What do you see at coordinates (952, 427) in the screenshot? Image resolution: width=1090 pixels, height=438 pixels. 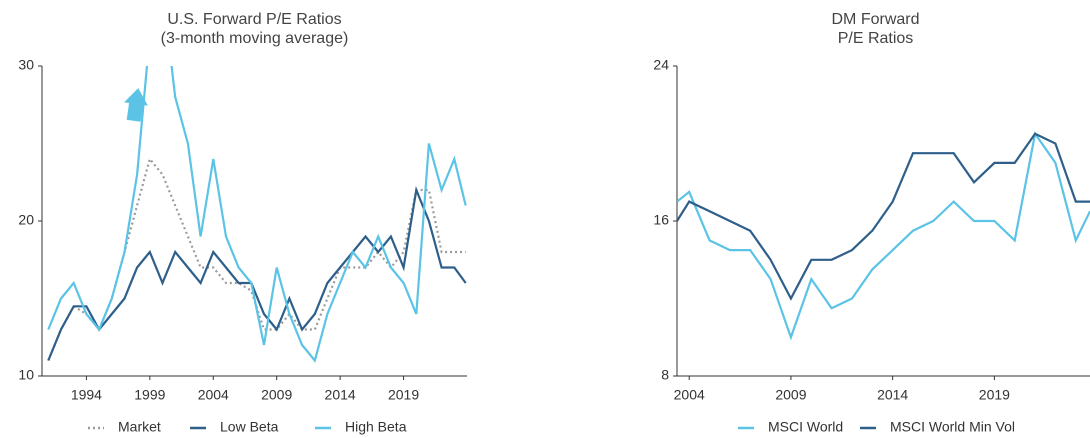 I see `legend-label: MSCI World Min Vol` at bounding box center [952, 427].